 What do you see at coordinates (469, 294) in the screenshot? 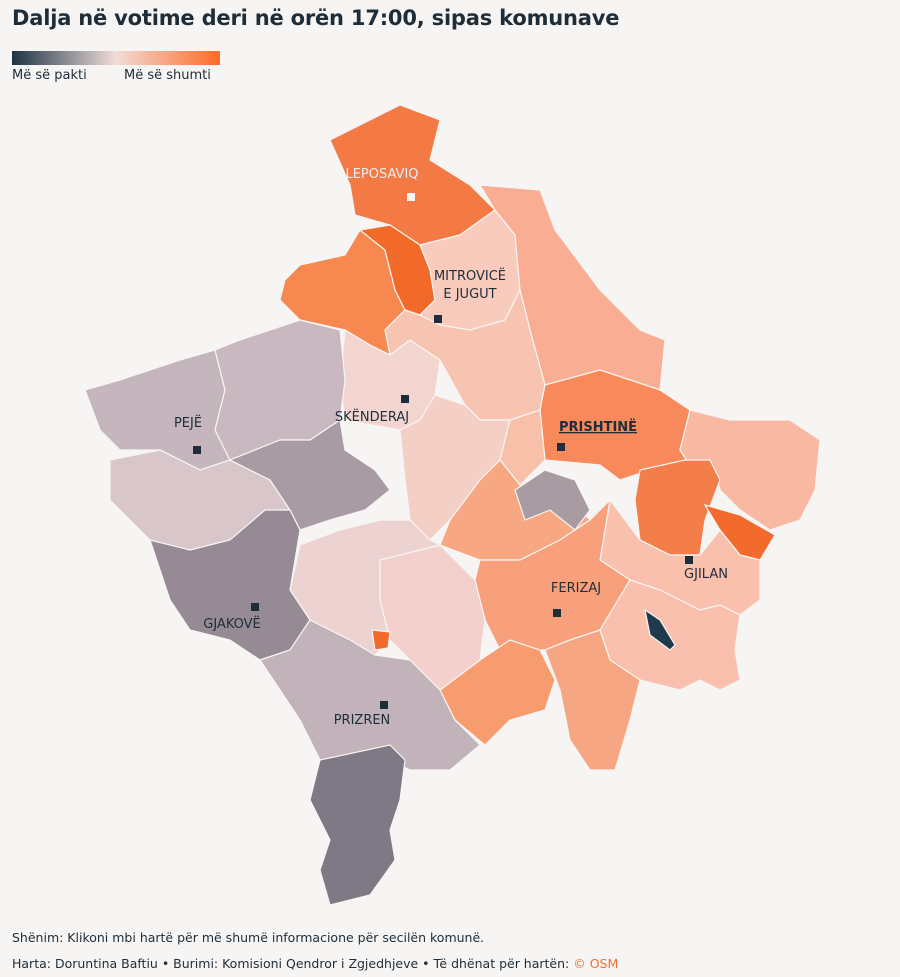
I see `city-label: E JUGUT` at bounding box center [469, 294].